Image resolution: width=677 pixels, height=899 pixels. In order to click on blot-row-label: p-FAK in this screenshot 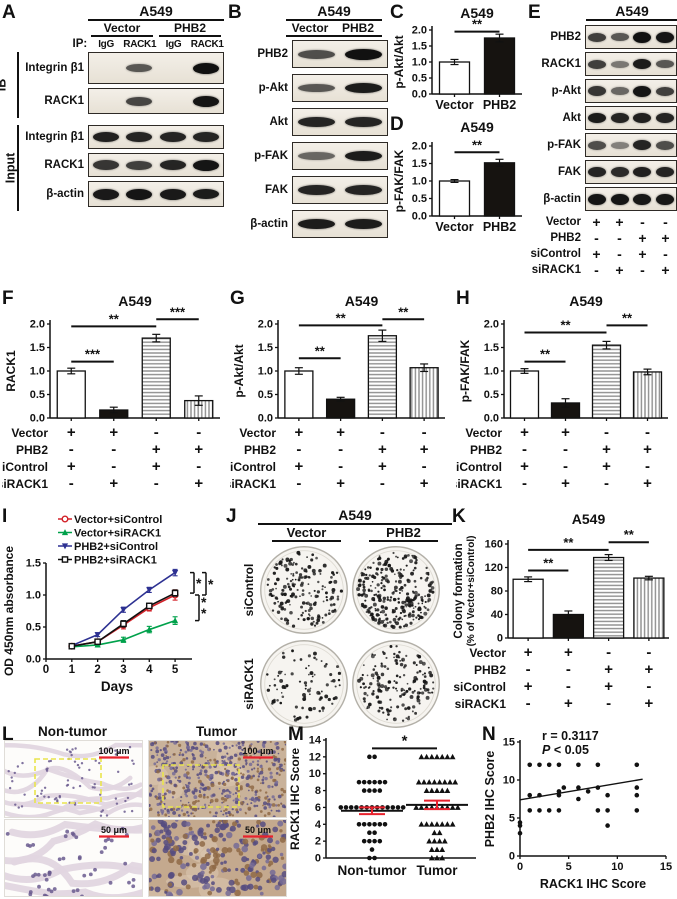, I will do `click(564, 145)`.